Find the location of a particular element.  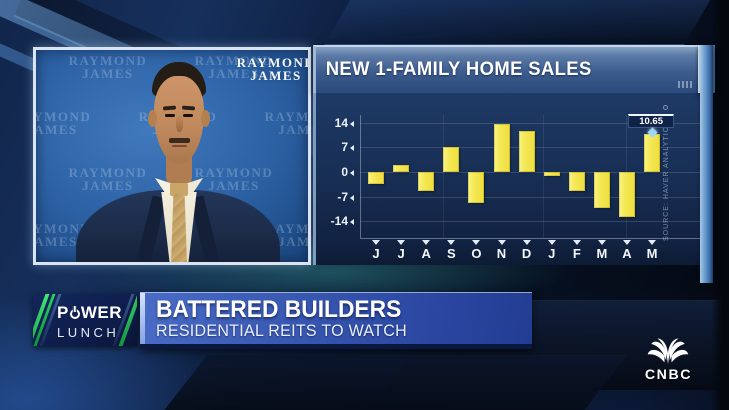

y-axis-label: 7 is located at coordinates (339, 147).